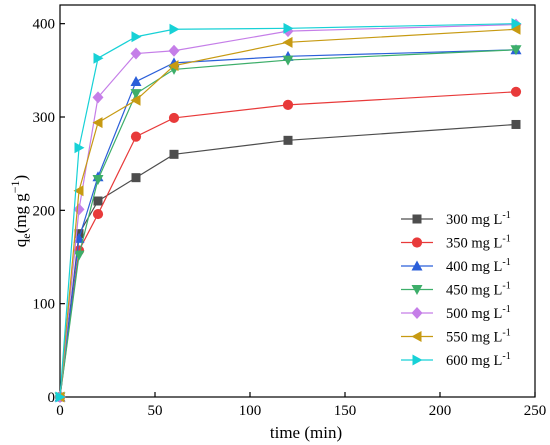 This screenshot has width=550, height=445. What do you see at coordinates (478, 337) in the screenshot?
I see `legend-label: 550 mg L-1` at bounding box center [478, 337].